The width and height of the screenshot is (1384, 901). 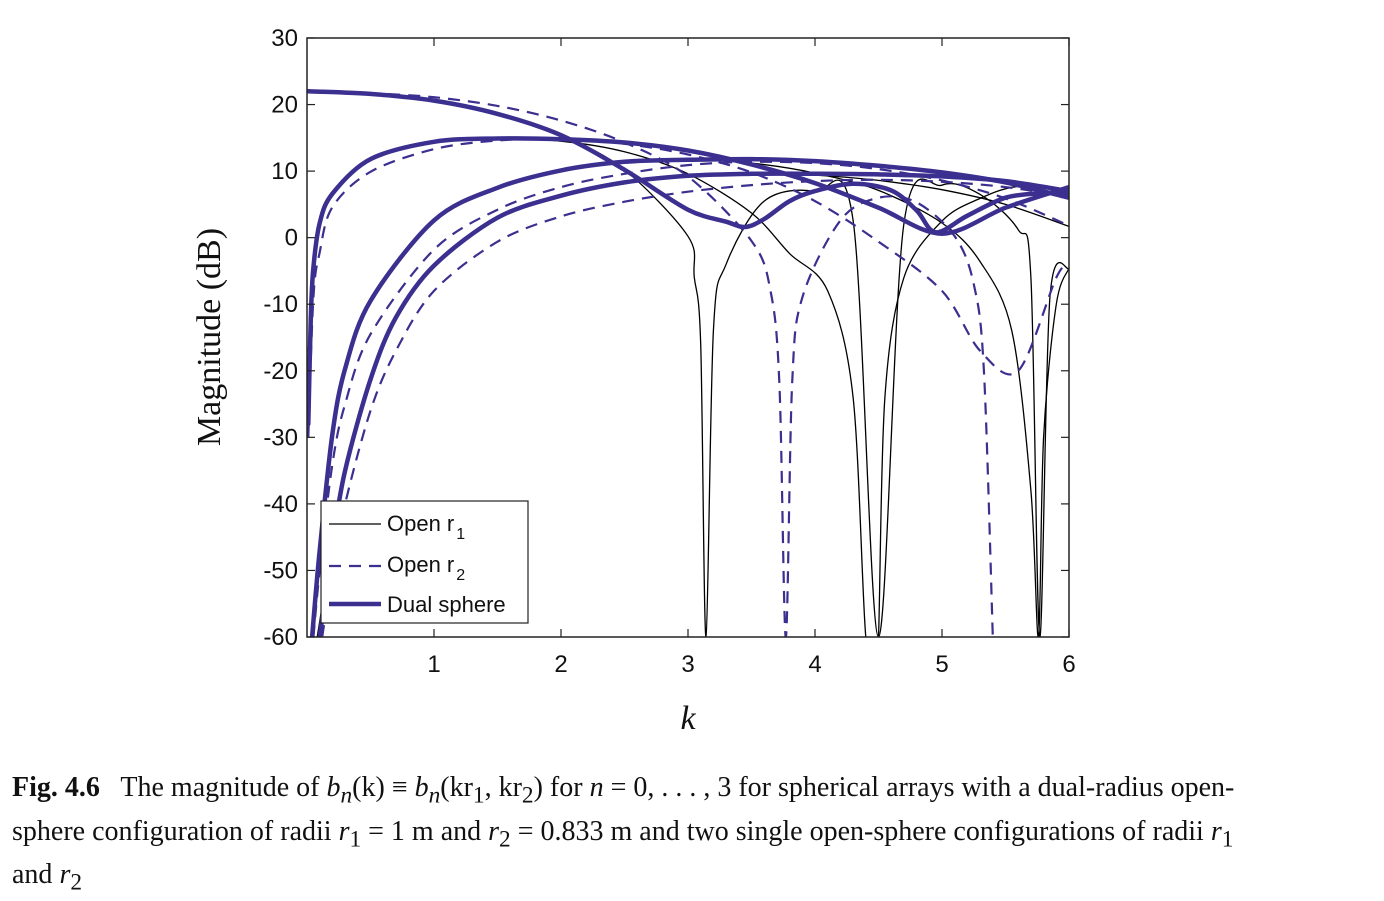 I want to click on caption-sub-n: n, so click(x=346, y=795).